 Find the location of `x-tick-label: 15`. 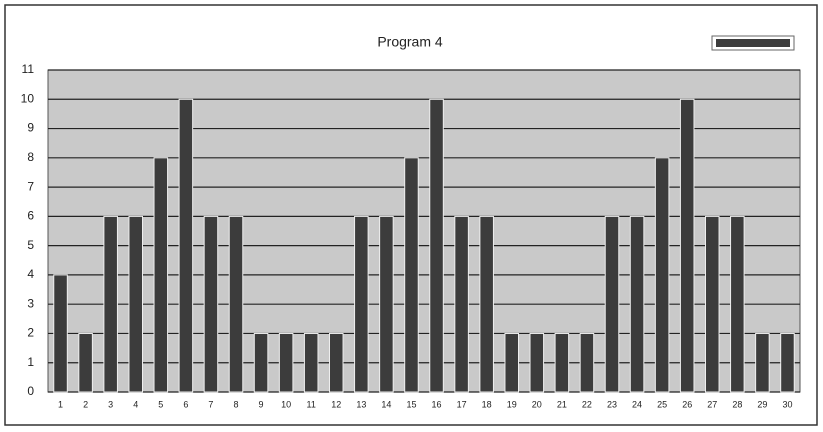

x-tick-label: 15 is located at coordinates (411, 404).